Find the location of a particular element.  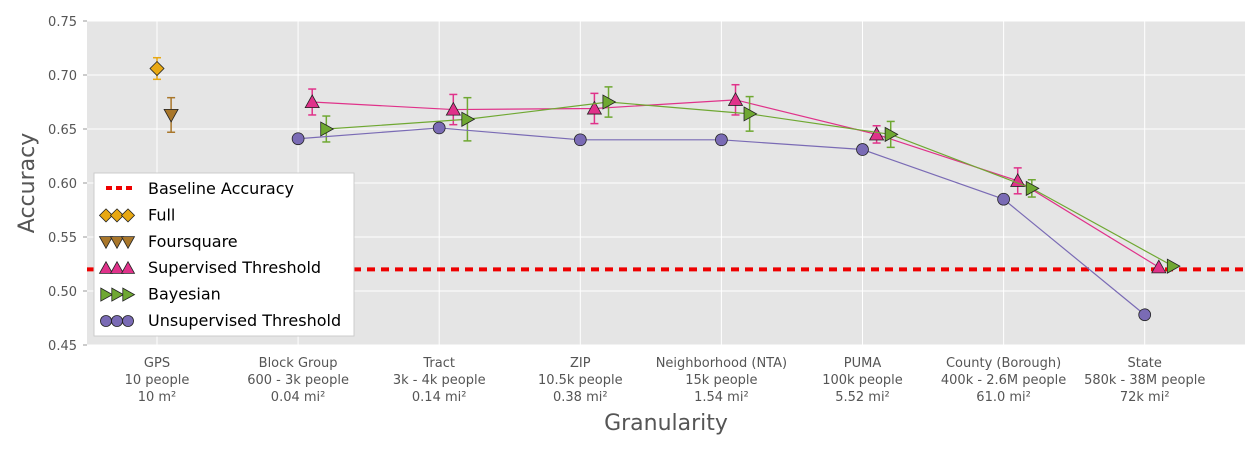

x-tick-label-people: 580k - 38M people is located at coordinates (1144, 380).